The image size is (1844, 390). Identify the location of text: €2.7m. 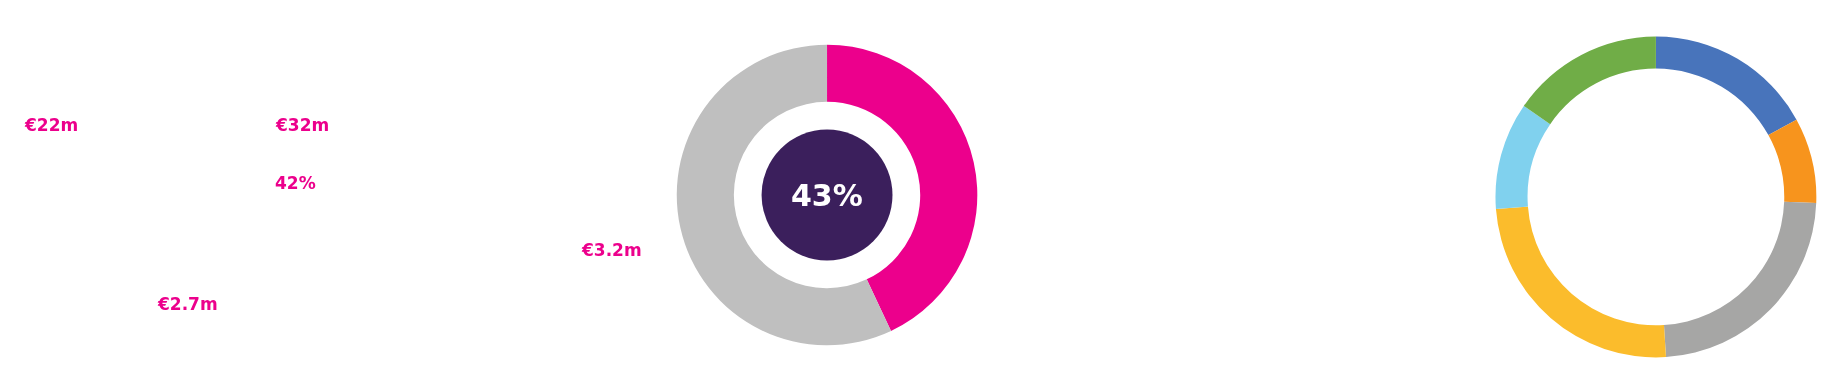
(187, 304).